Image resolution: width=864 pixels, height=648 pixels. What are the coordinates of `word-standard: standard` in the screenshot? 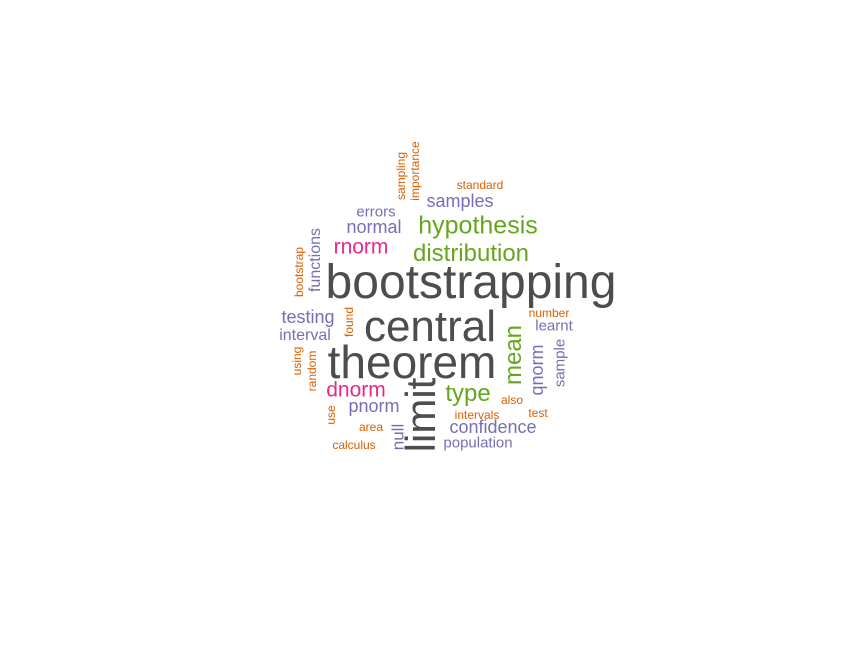 It's located at (480, 185).